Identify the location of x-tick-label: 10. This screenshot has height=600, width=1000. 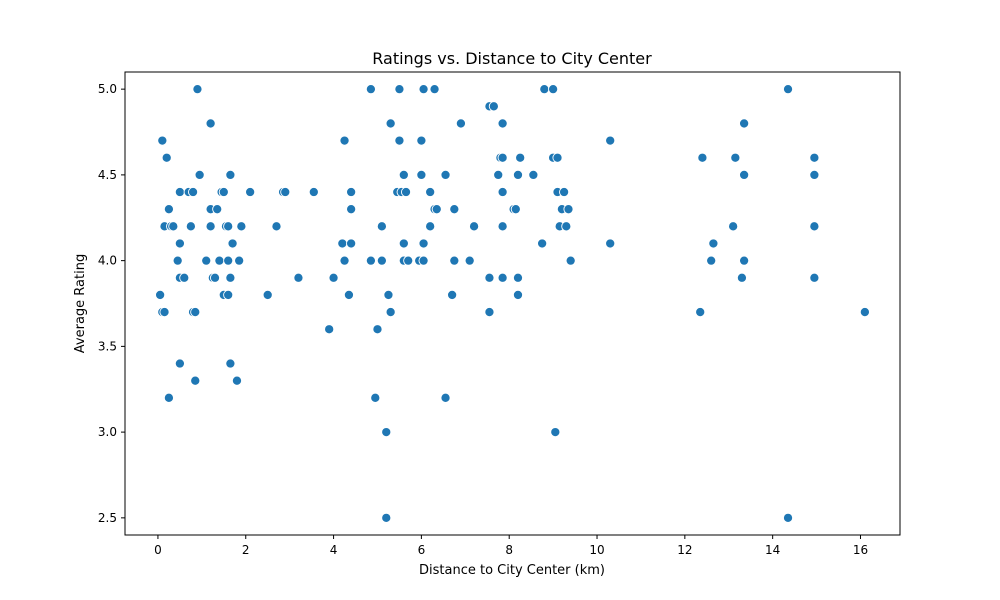
(596, 550).